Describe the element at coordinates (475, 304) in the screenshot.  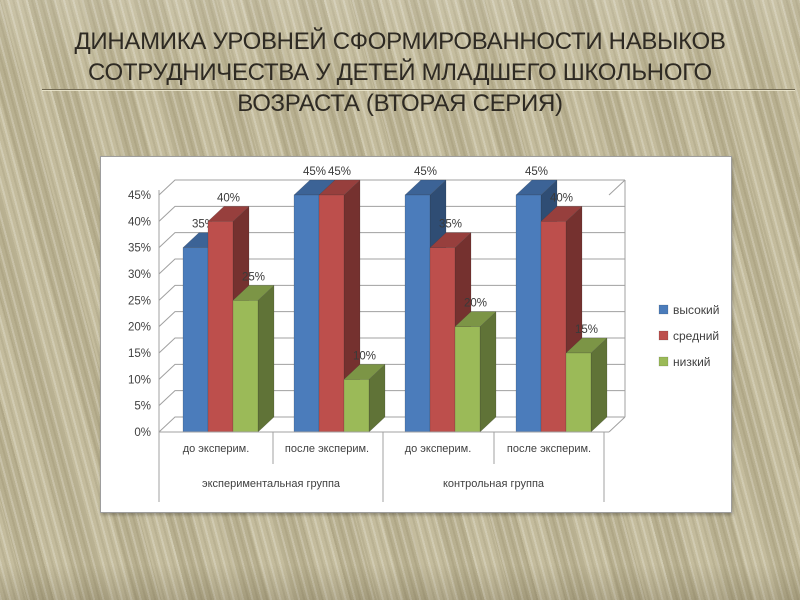
I see `bar-data-label: 20%` at that location.